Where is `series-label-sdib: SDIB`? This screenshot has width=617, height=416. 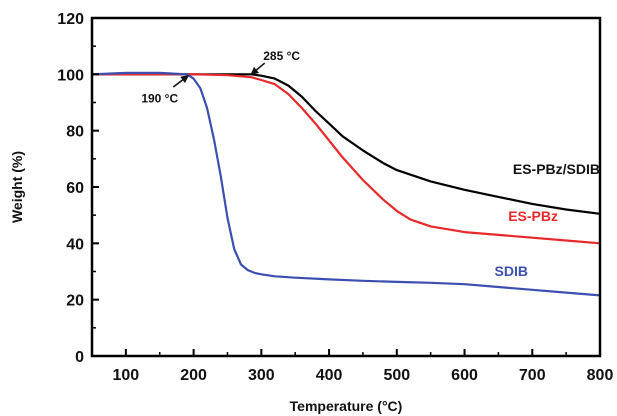
series-label-sdib: SDIB is located at coordinates (511, 271).